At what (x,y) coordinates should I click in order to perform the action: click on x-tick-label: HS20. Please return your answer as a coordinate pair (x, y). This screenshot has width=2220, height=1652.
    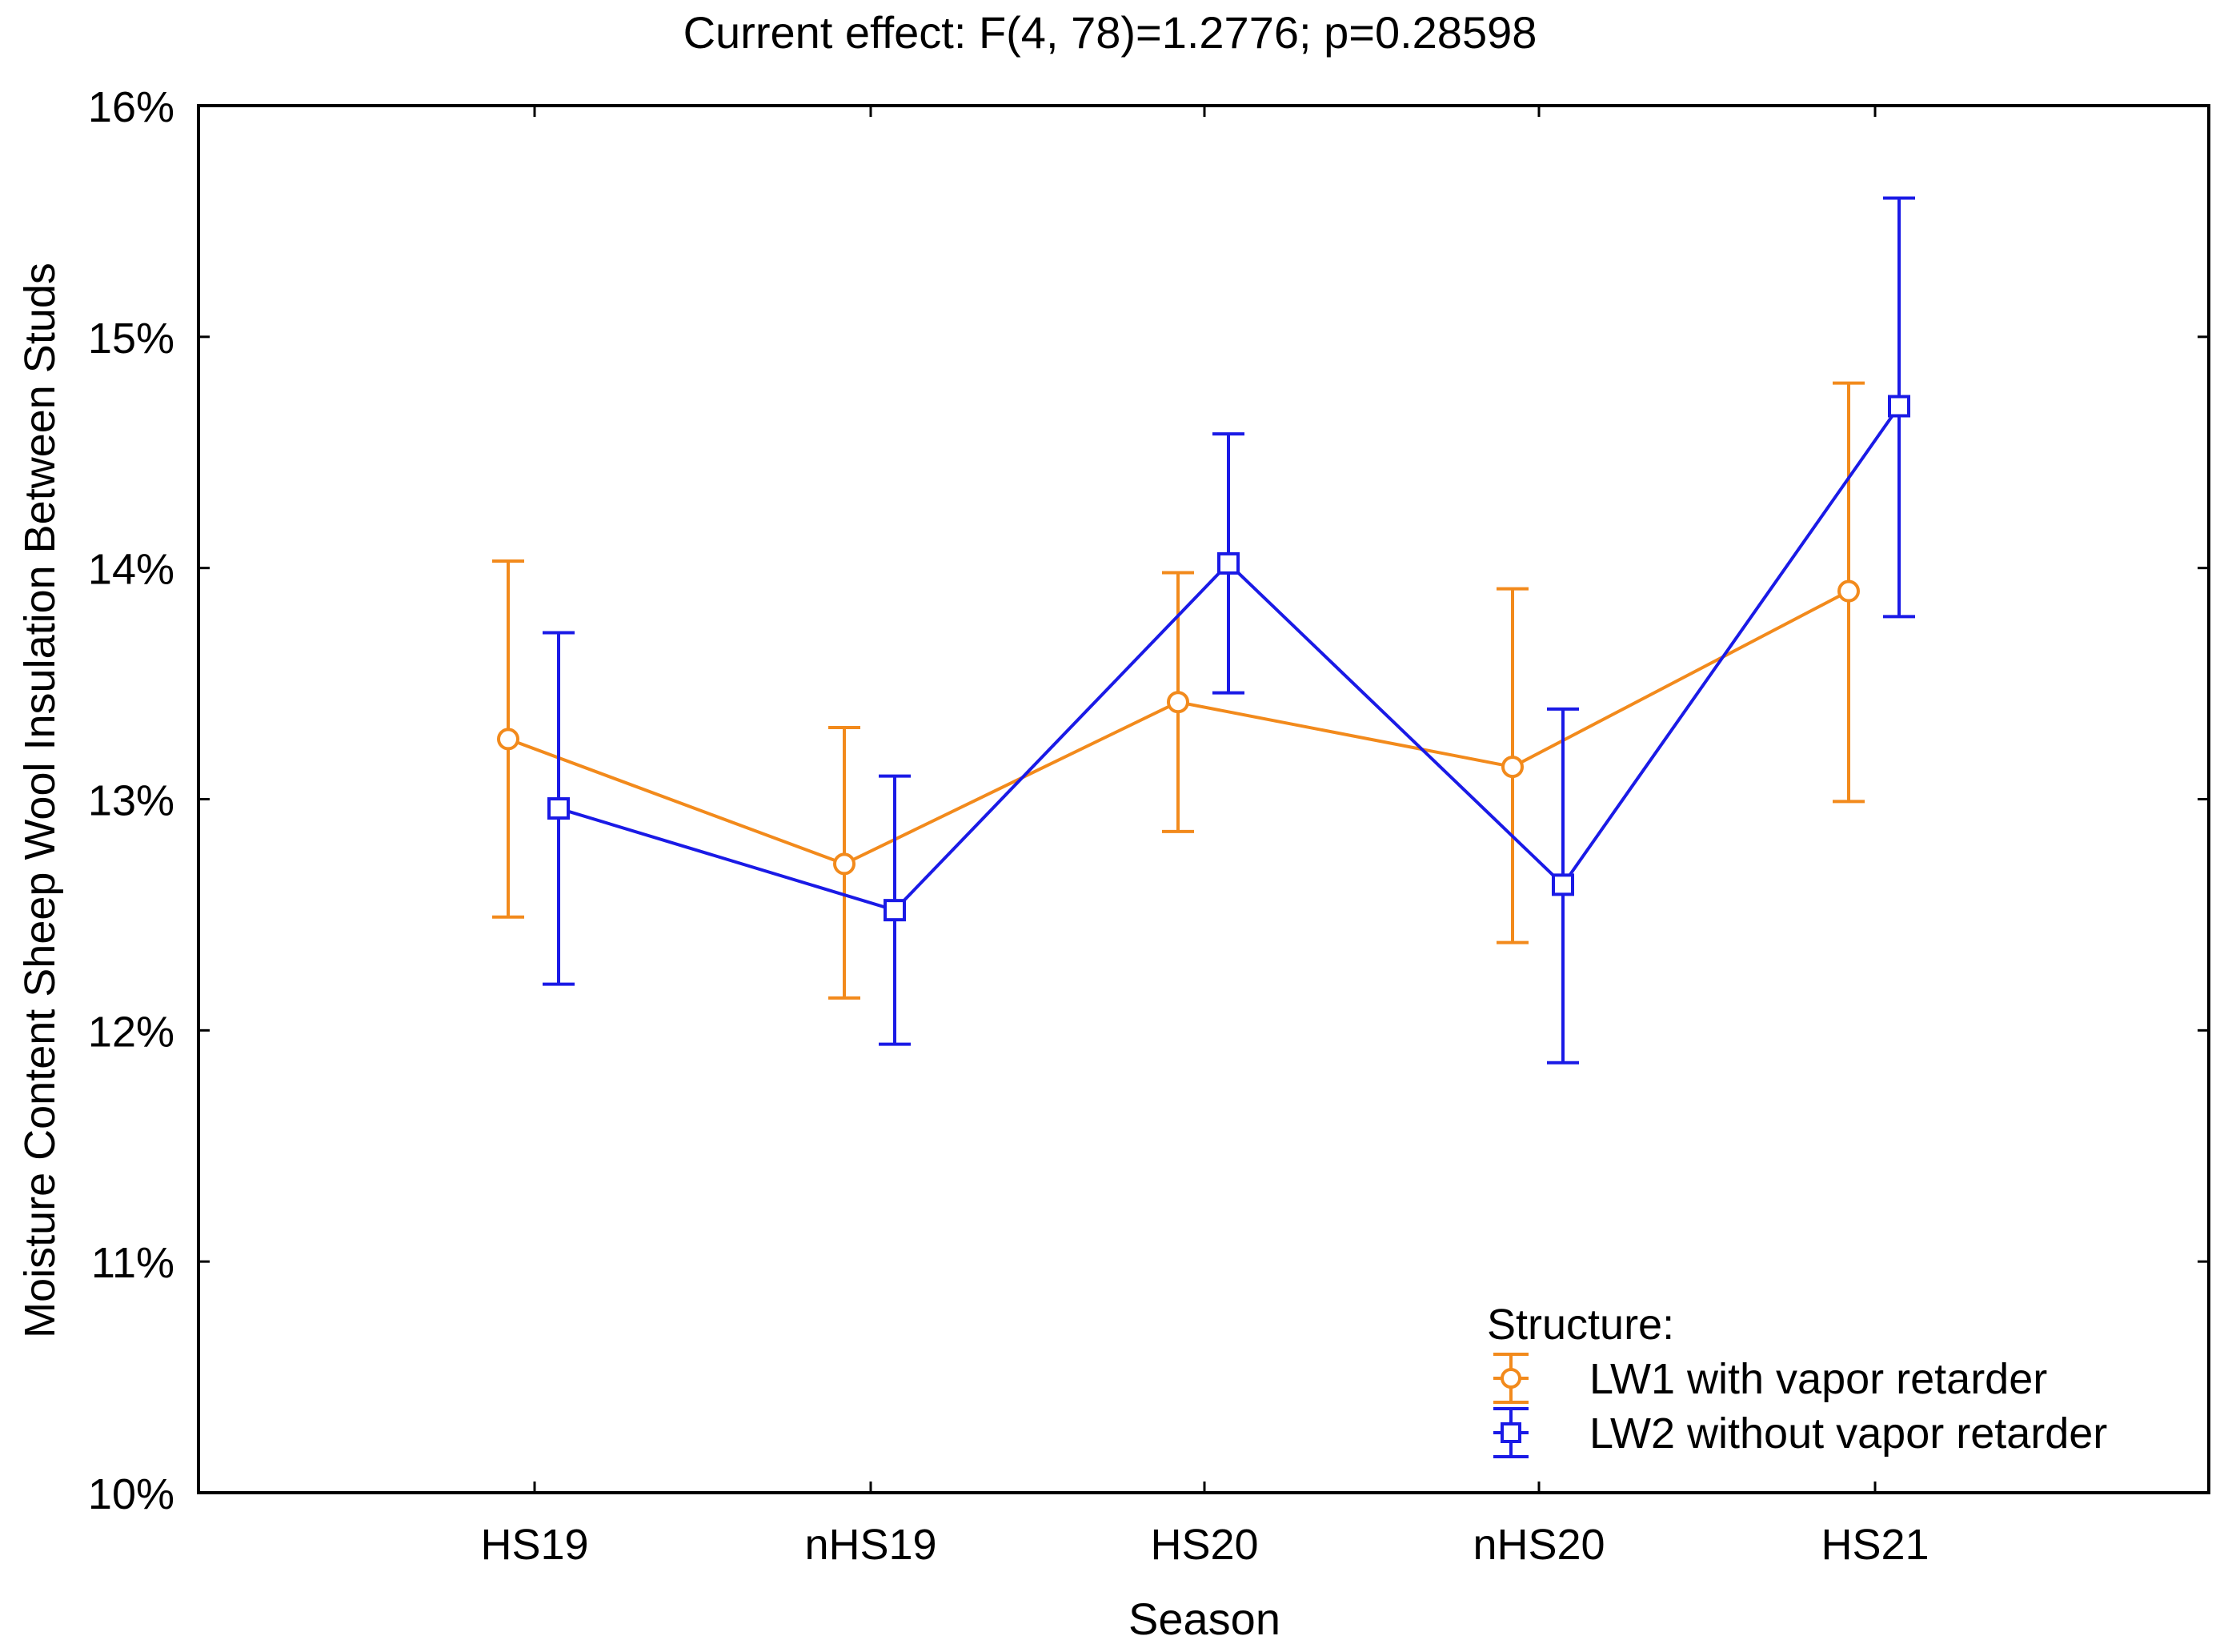
    Looking at the image, I should click on (1204, 1545).